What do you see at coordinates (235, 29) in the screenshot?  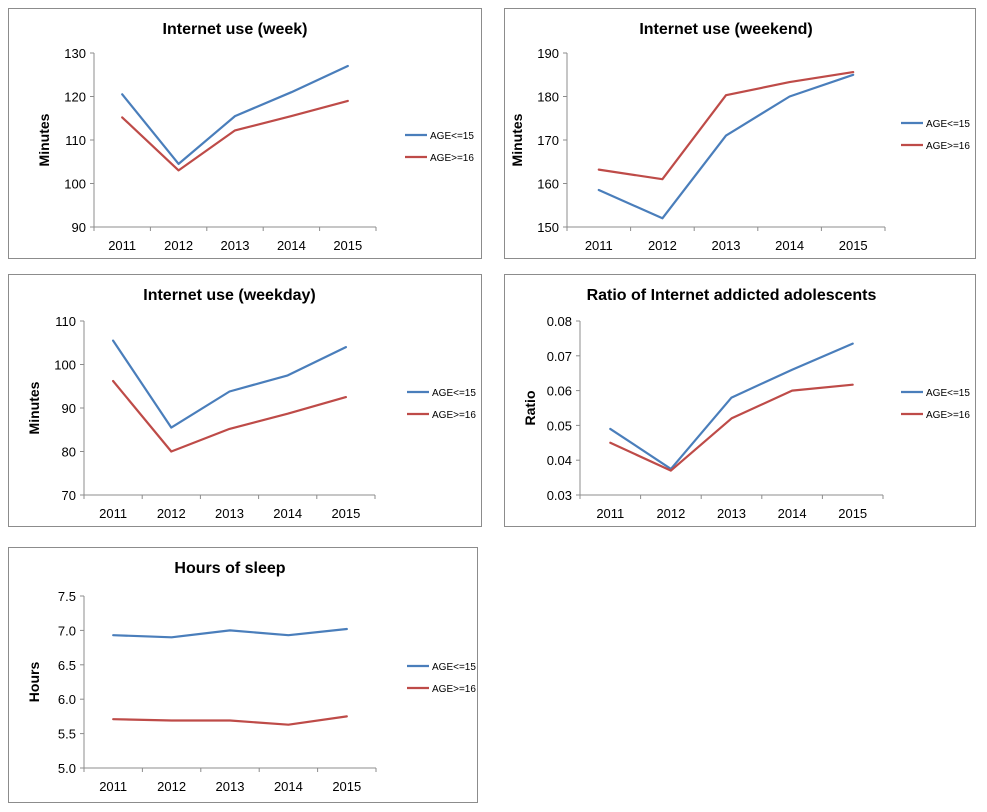 I see `c0-title: Internet use (week)` at bounding box center [235, 29].